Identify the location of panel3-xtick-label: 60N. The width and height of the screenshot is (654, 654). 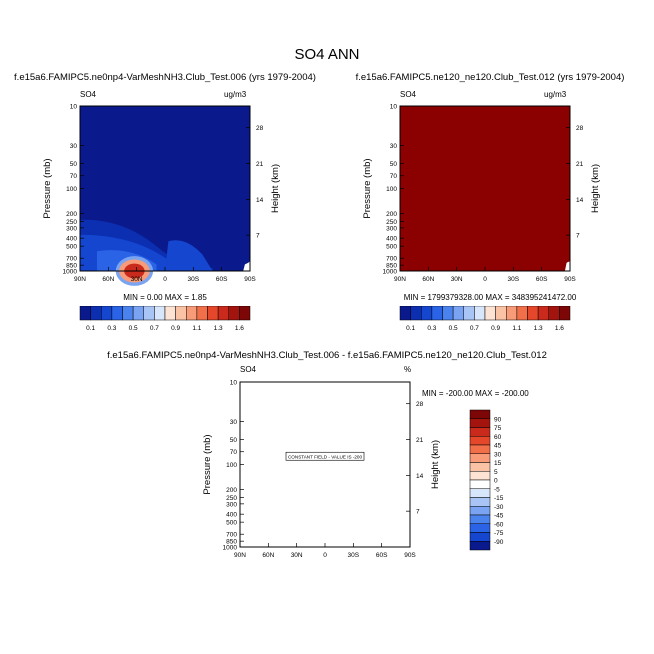
(268, 555).